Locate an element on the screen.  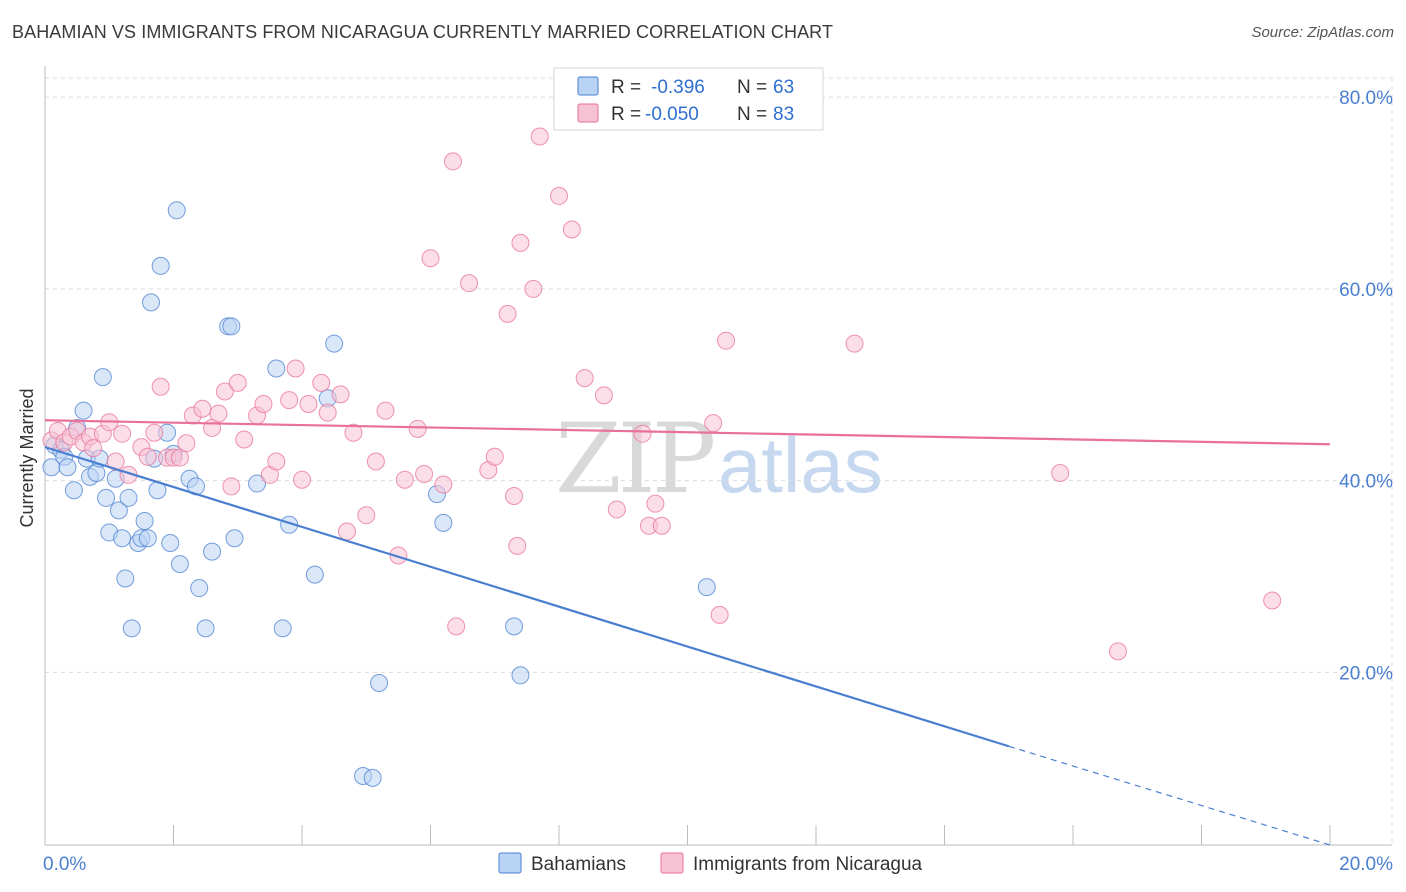
y-tick-label: 20.0% is located at coordinates (1366, 673).